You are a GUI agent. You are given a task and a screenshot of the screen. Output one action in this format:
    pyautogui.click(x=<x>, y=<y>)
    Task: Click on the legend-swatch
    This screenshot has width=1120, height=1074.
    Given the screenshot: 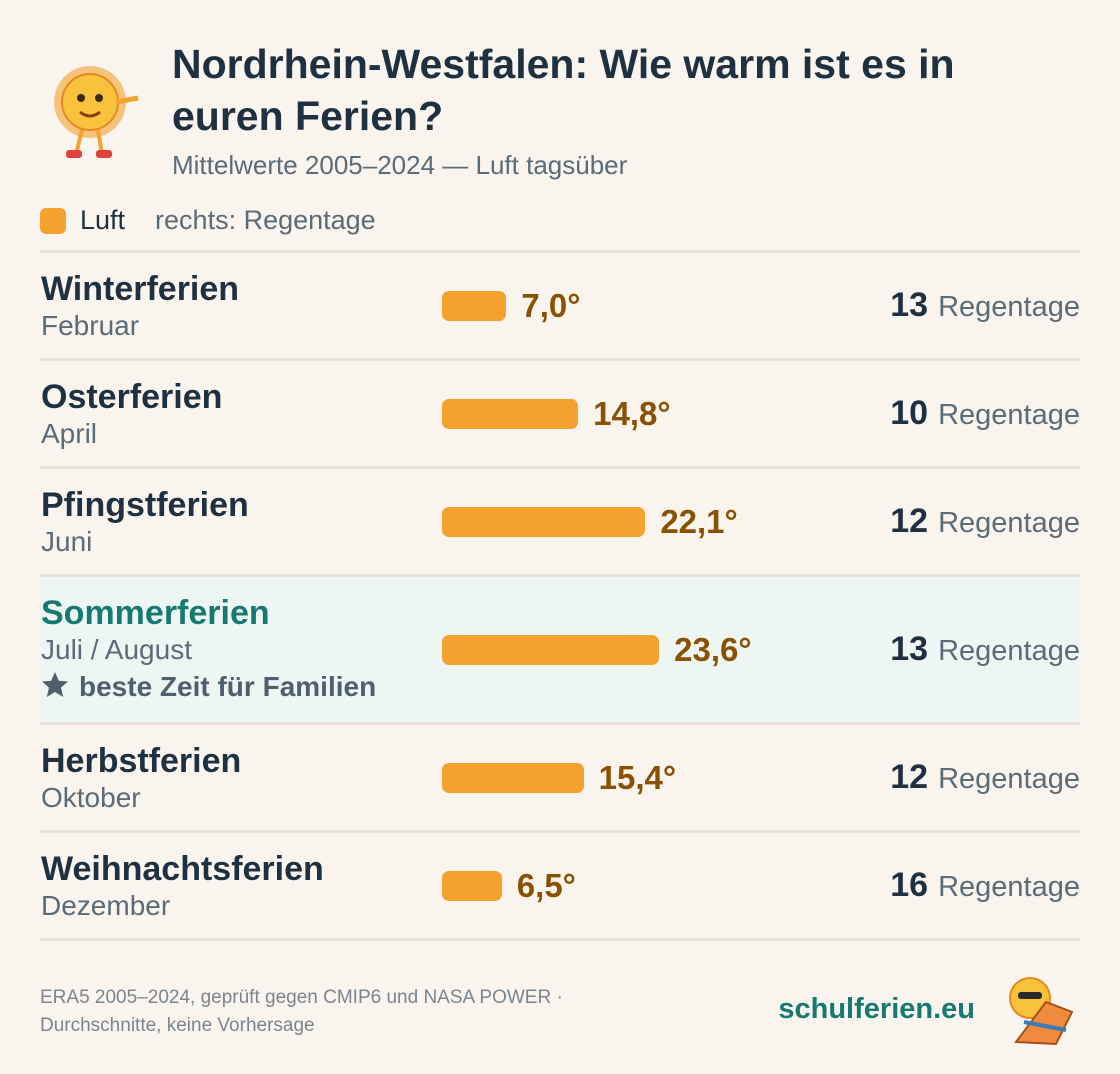 What is the action you would take?
    pyautogui.click(x=53, y=220)
    